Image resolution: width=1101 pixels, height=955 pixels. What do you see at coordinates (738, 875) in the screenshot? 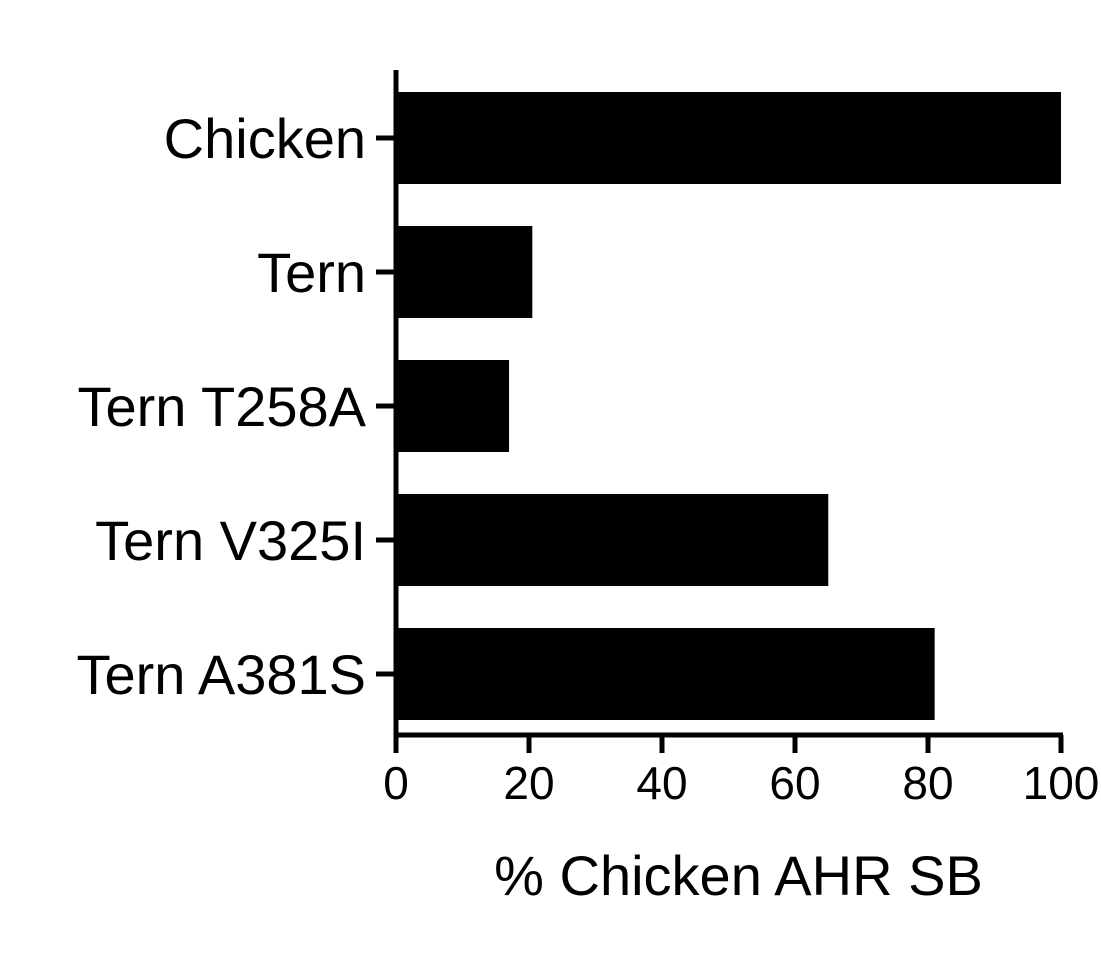
I see `x-axis-title: % Chicken AHR SB` at bounding box center [738, 875].